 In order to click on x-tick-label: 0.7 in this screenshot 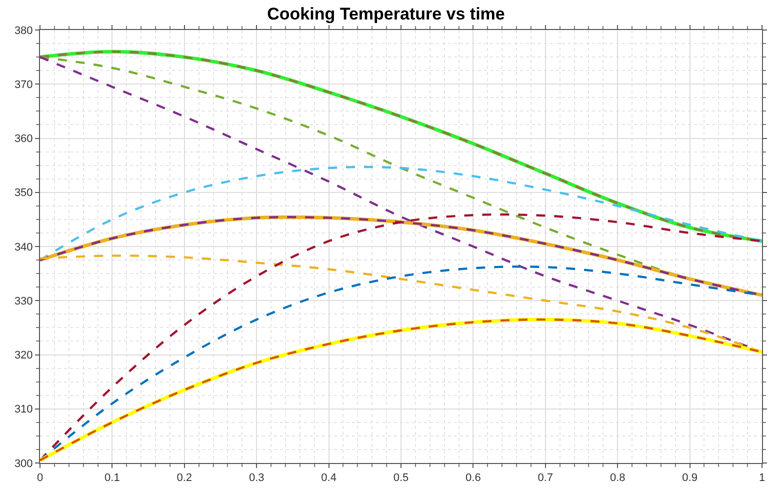, I will do `click(546, 478)`.